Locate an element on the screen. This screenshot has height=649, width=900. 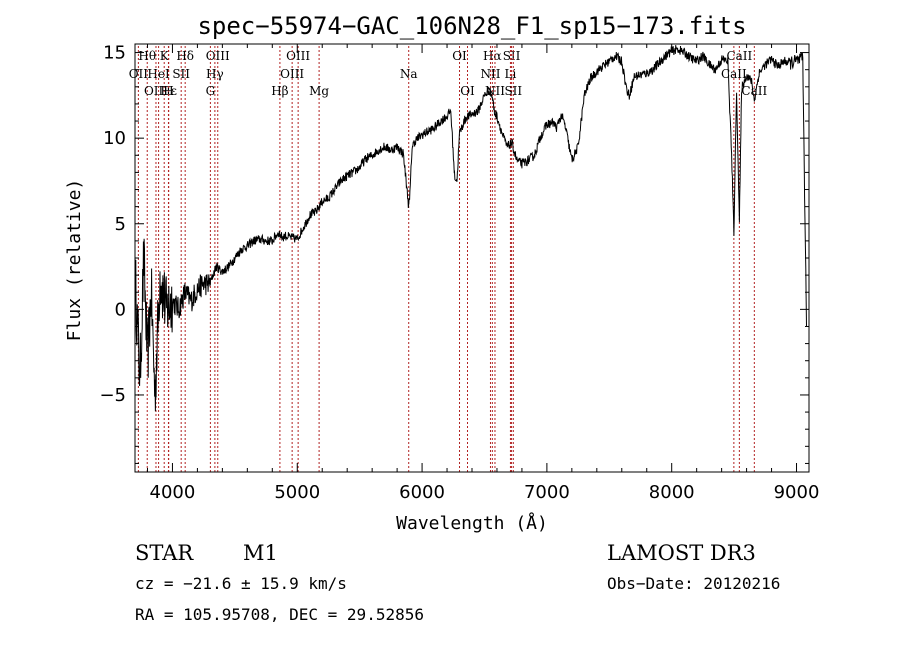
line-marker-label: HeI is located at coordinates (158, 74).